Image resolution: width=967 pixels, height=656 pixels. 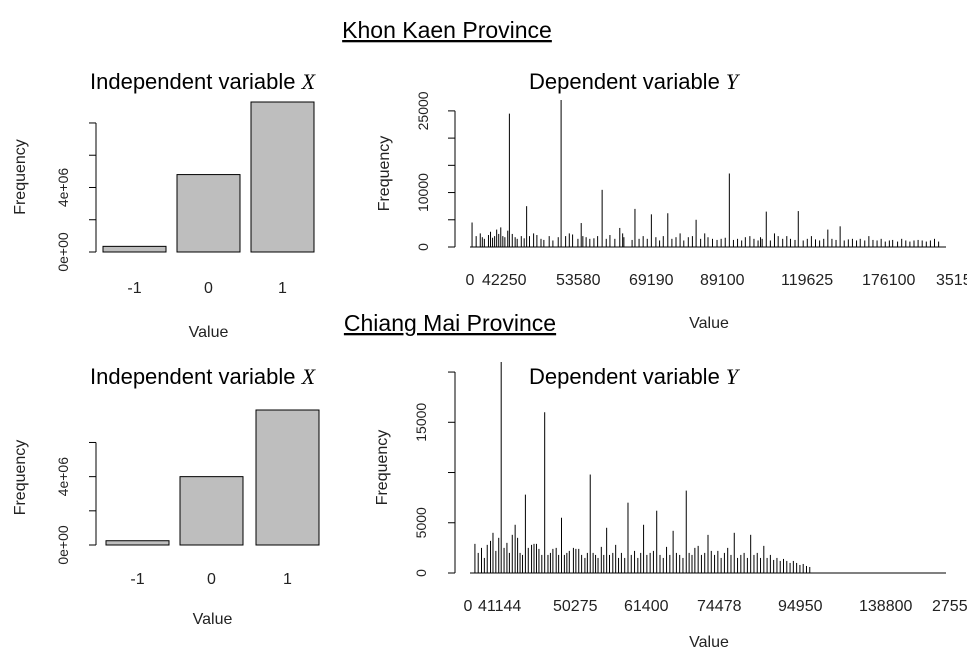 I want to click on x-tick-label: 53580, so click(x=578, y=280).